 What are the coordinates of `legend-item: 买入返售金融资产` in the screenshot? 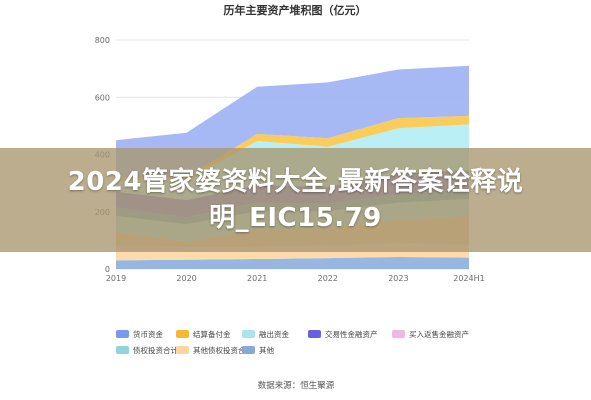 It's located at (430, 334).